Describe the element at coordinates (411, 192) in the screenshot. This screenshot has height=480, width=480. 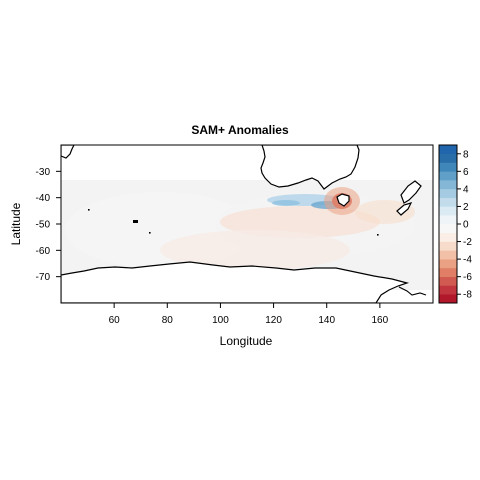
I see `new-zealand-north-coastline` at that location.